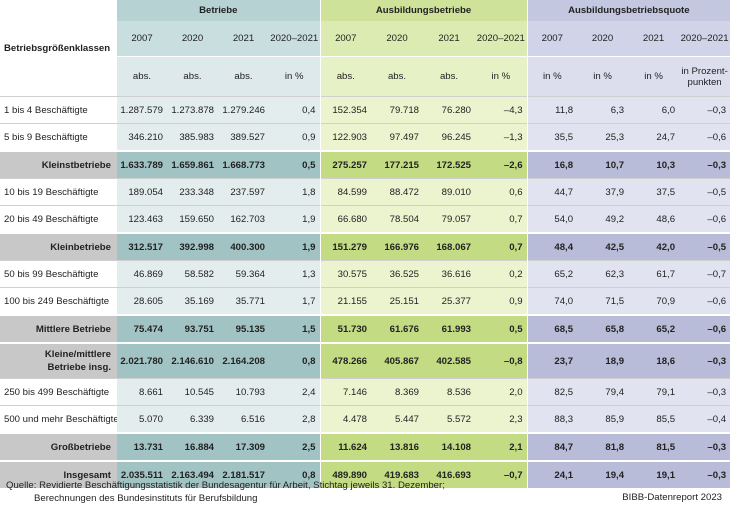 This screenshot has height=508, width=730. I want to click on table-cell: 2.146.610, so click(192, 360).